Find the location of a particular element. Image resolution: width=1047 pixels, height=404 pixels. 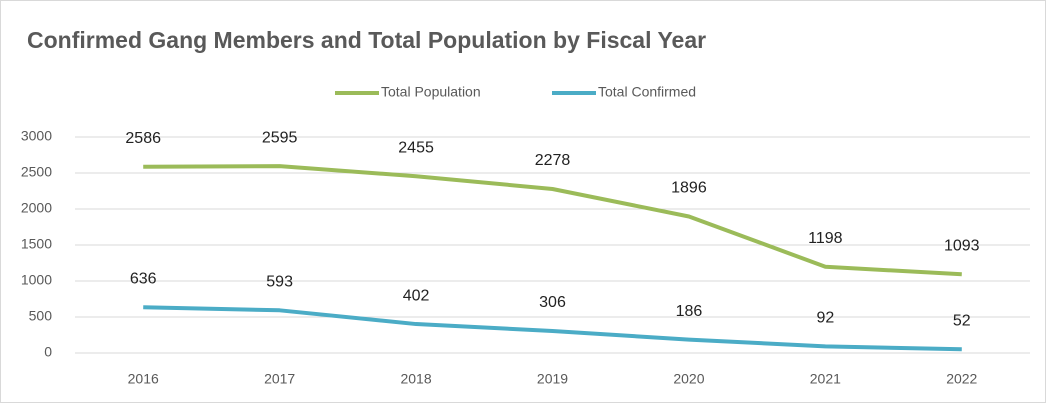

legend-label: Total Population is located at coordinates (431, 92).